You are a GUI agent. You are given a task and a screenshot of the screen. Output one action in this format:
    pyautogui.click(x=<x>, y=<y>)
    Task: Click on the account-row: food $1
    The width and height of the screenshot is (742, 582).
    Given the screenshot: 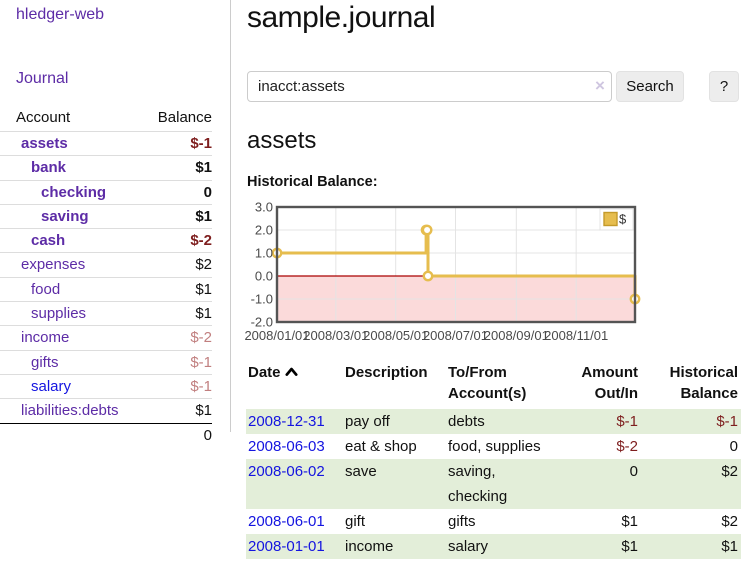 What is the action you would take?
    pyautogui.click(x=106, y=288)
    